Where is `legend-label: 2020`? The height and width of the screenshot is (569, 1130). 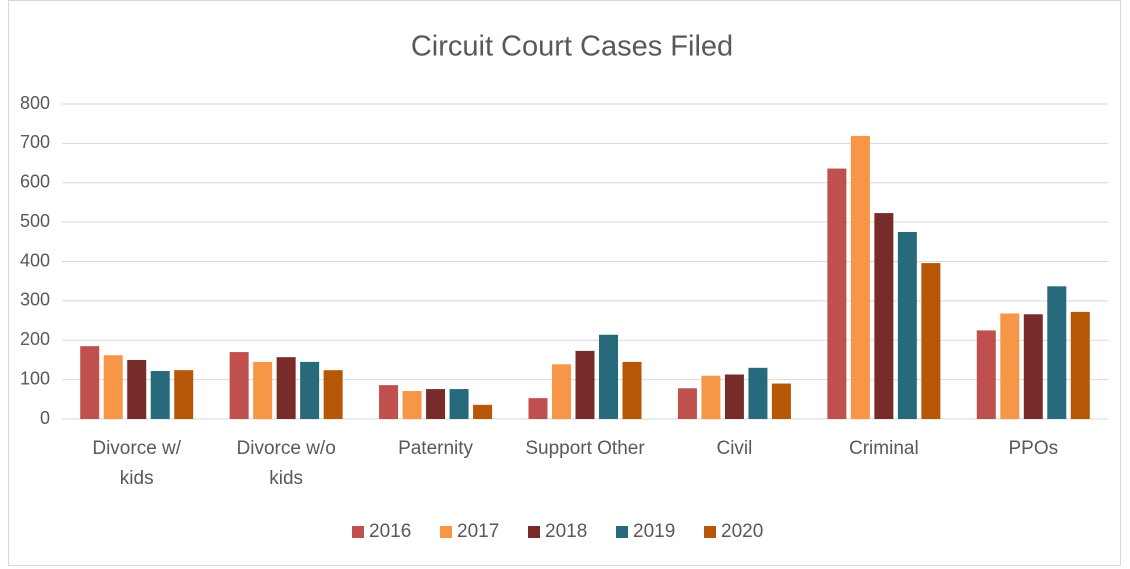
legend-label: 2020 is located at coordinates (742, 531).